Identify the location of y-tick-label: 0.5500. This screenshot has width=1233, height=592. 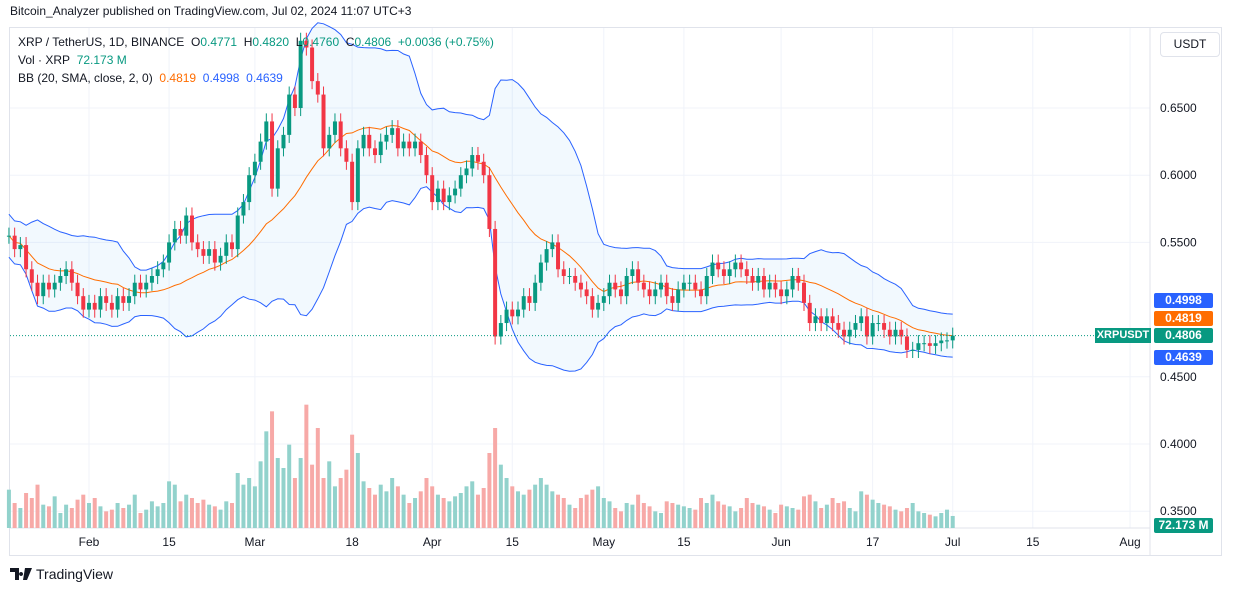
(1178, 242).